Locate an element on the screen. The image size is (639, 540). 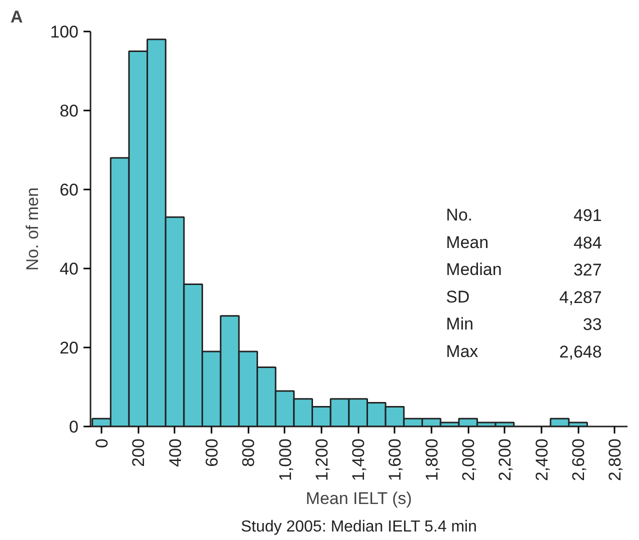
x-tick-label: 2,000 is located at coordinates (468, 460).